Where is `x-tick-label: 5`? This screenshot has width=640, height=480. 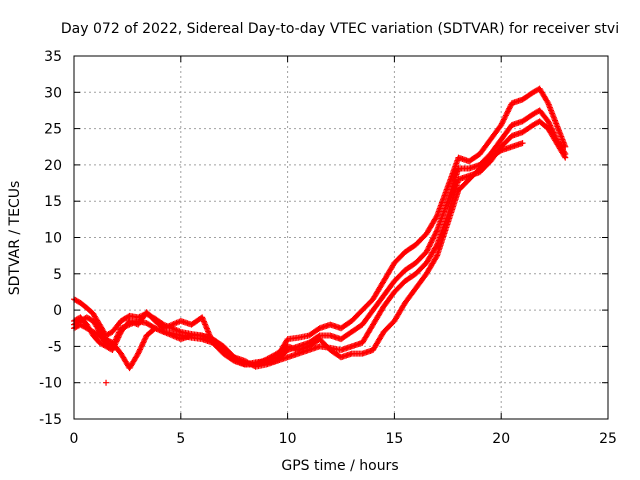 x-tick-label: 5 is located at coordinates (180, 439).